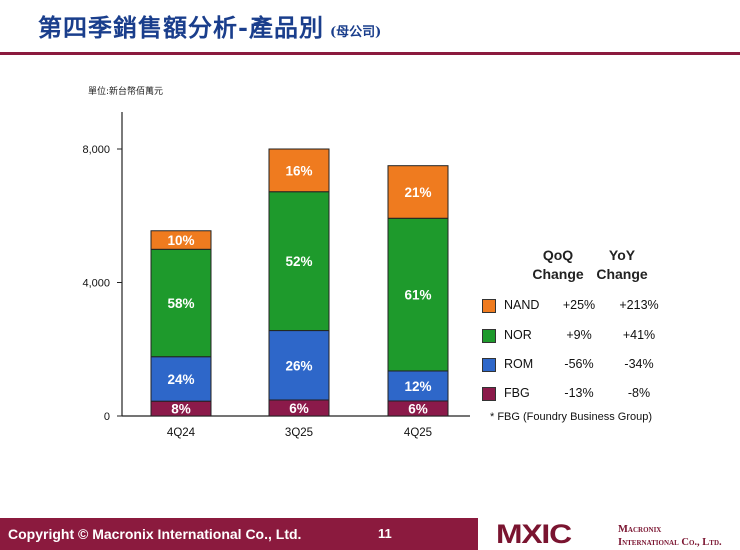  Describe the element at coordinates (517, 393) in the screenshot. I see `legend-label-fbg: FBG` at that location.